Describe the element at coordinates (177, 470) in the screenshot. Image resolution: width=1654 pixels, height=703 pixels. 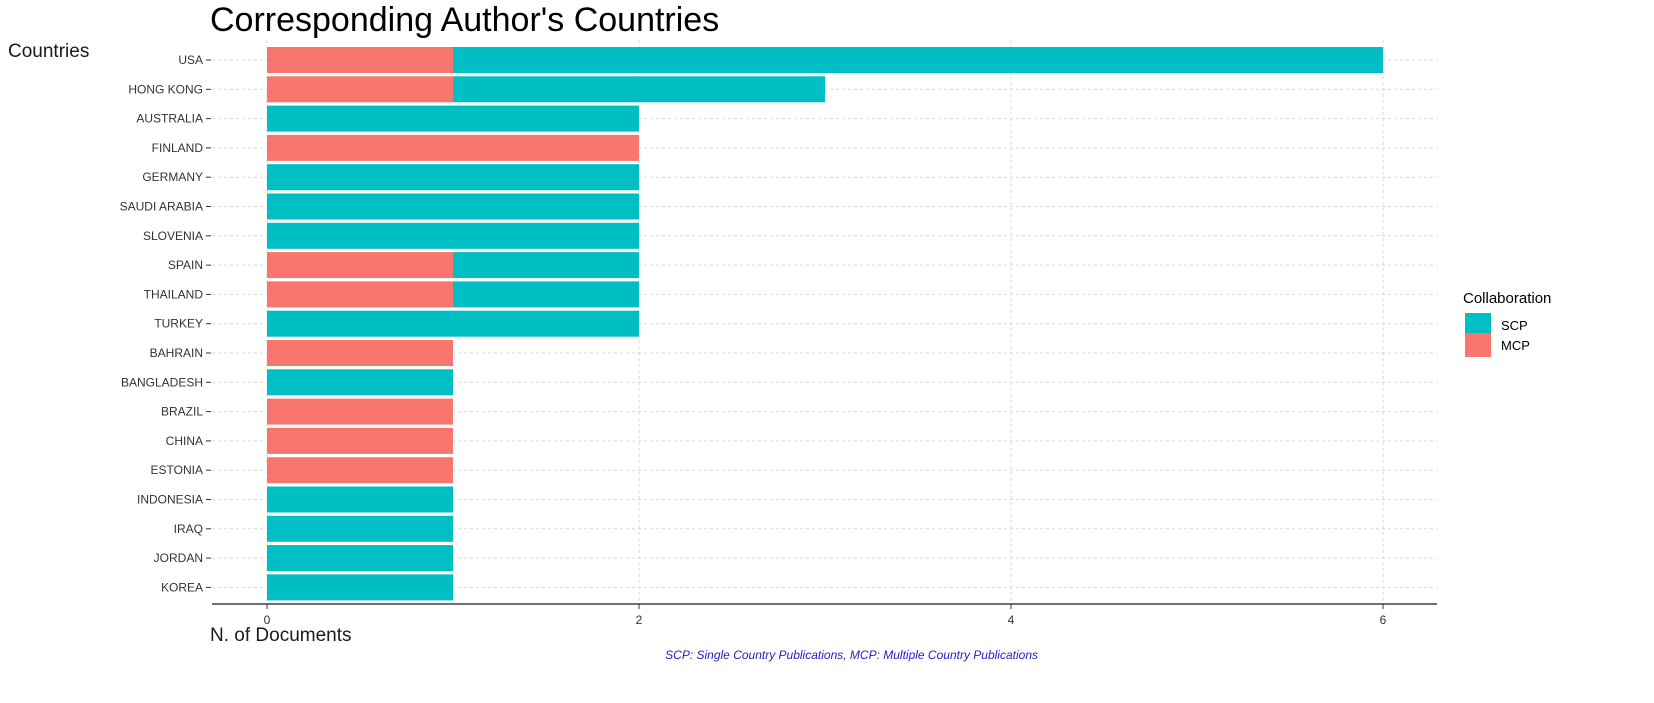
I see `y-tick-label: ESTONIA` at that location.